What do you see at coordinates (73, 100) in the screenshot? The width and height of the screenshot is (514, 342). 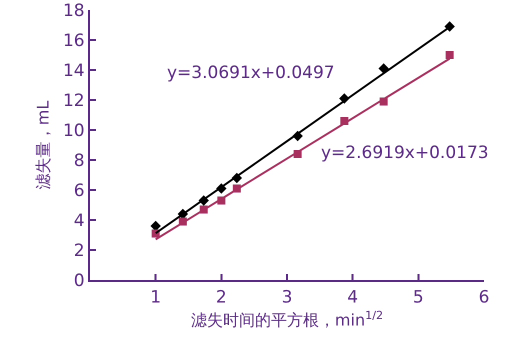 I see `y-tick-label: 12` at bounding box center [73, 100].